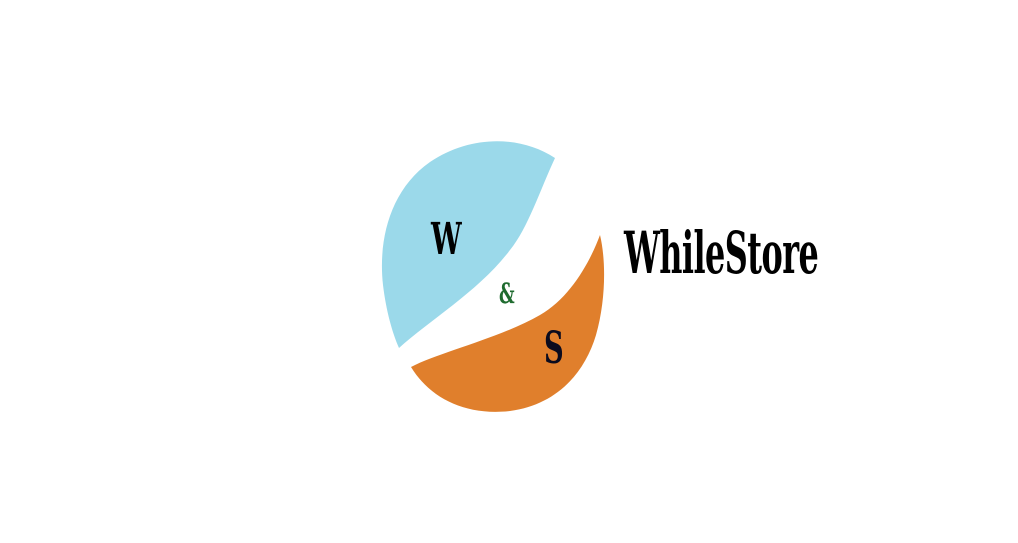  What do you see at coordinates (554, 348) in the screenshot?
I see `logo-letter-s: S` at bounding box center [554, 348].